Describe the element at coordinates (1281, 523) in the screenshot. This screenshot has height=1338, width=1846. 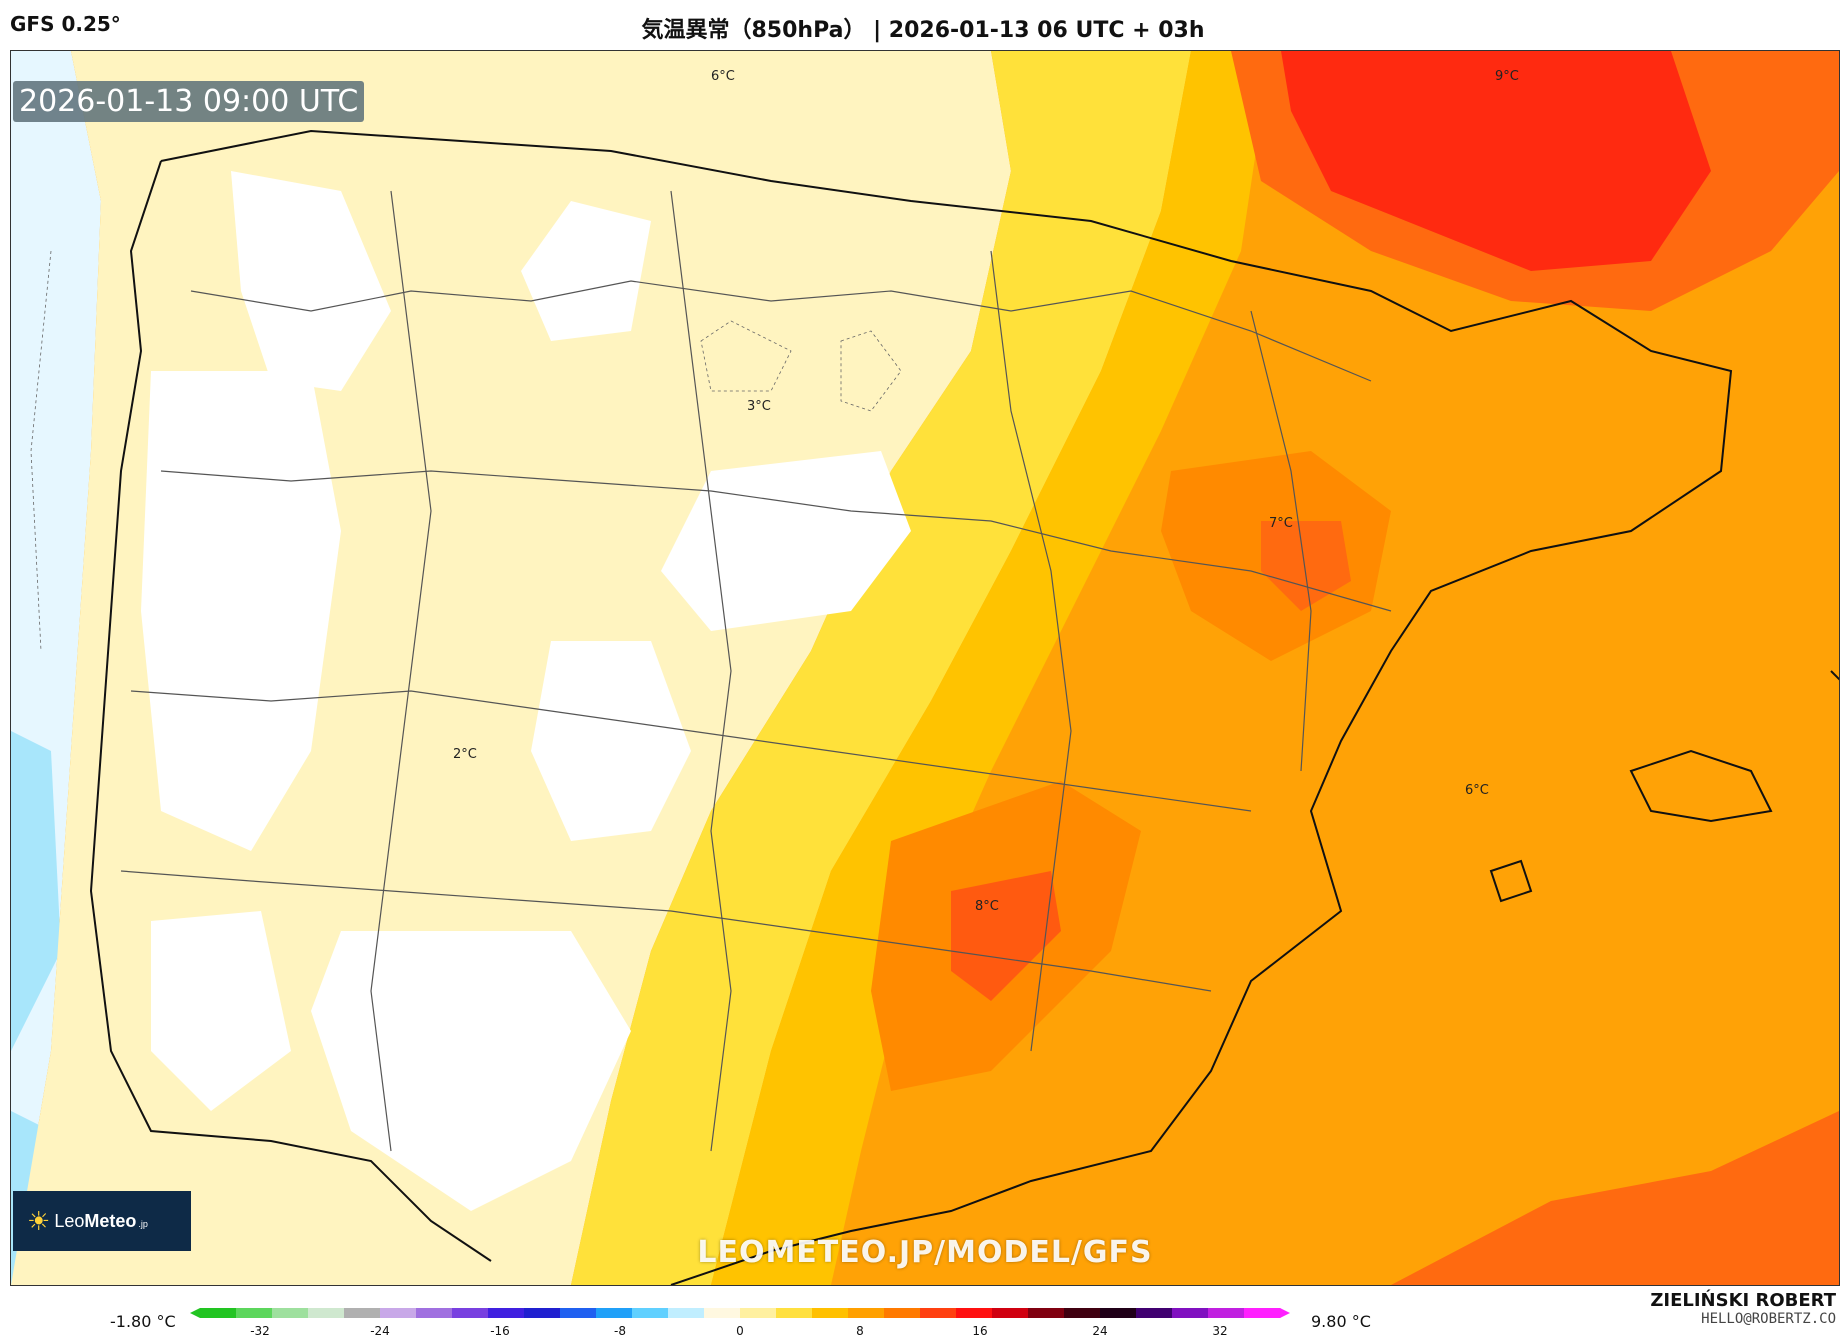
I see `contour-label-east: 7°C` at that location.